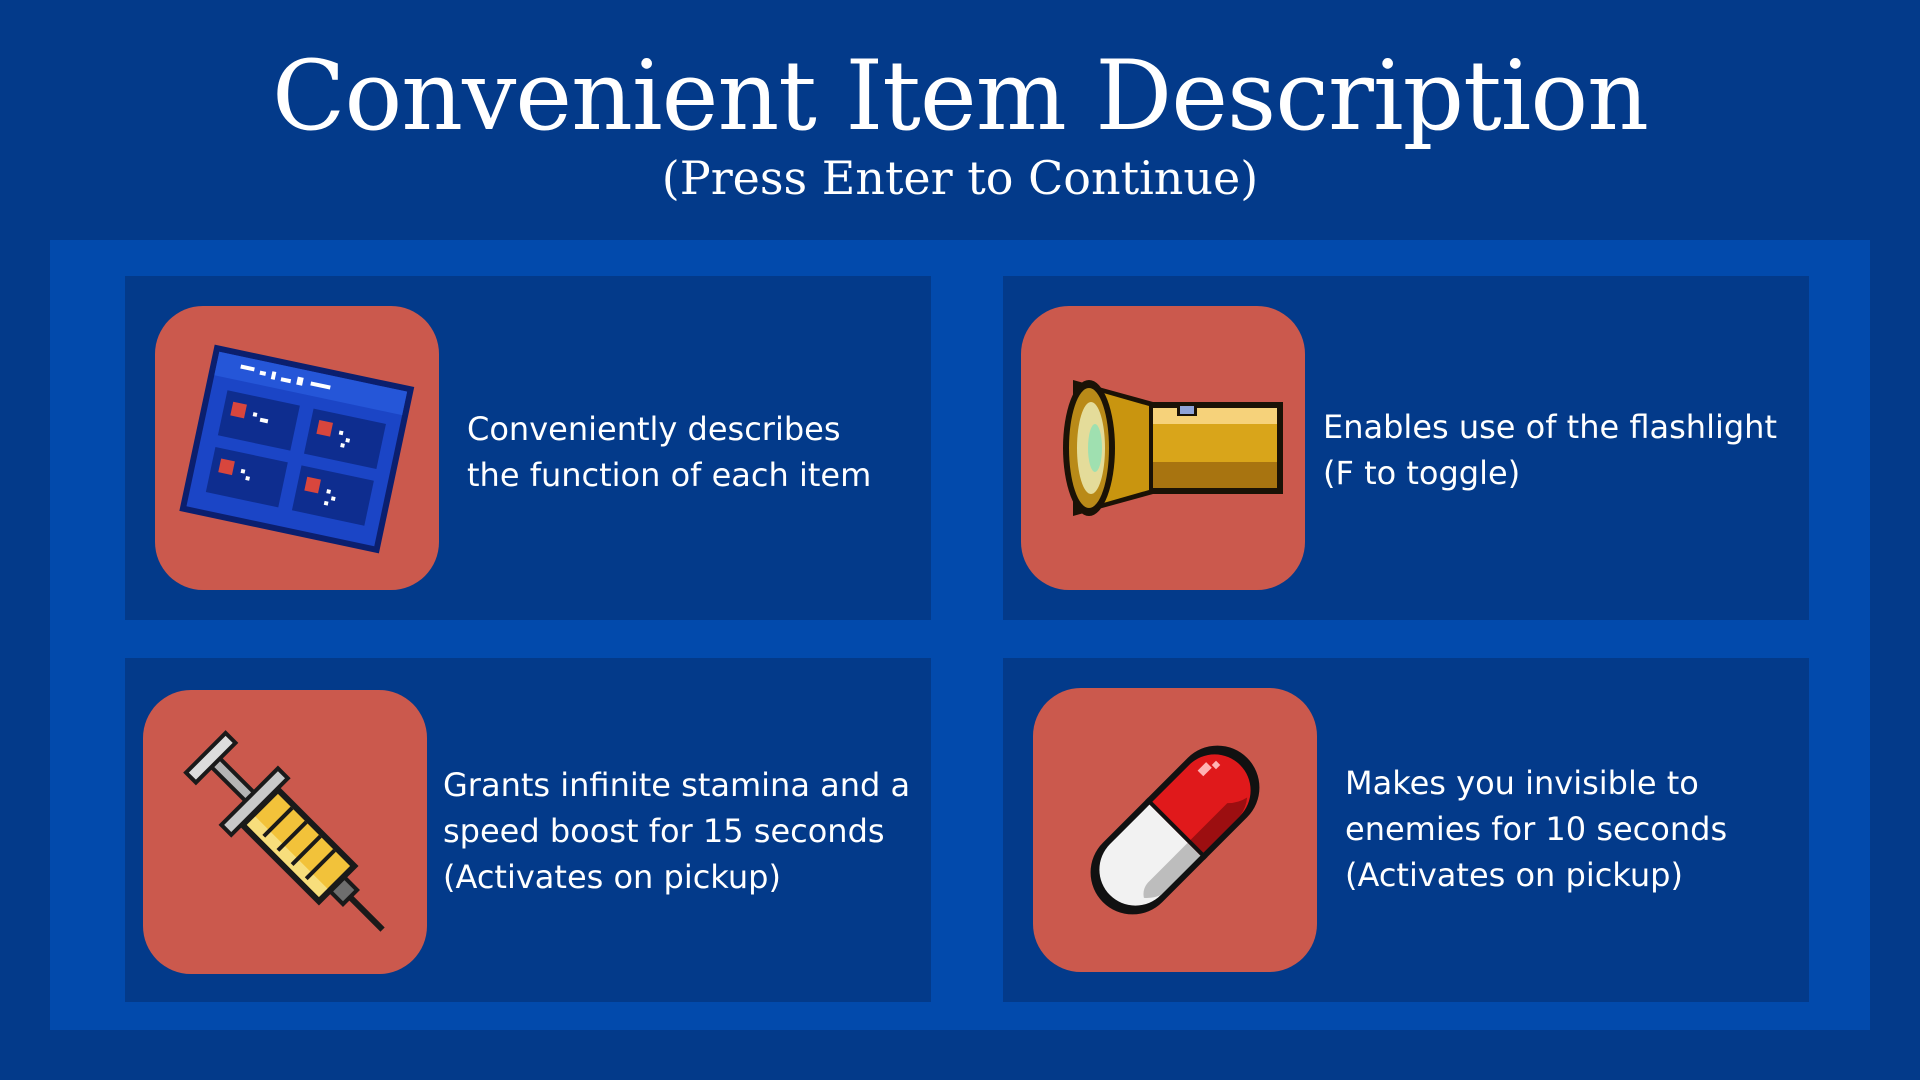  I want to click on continue-prompt: (Press Enter to Continue), so click(960, 178).